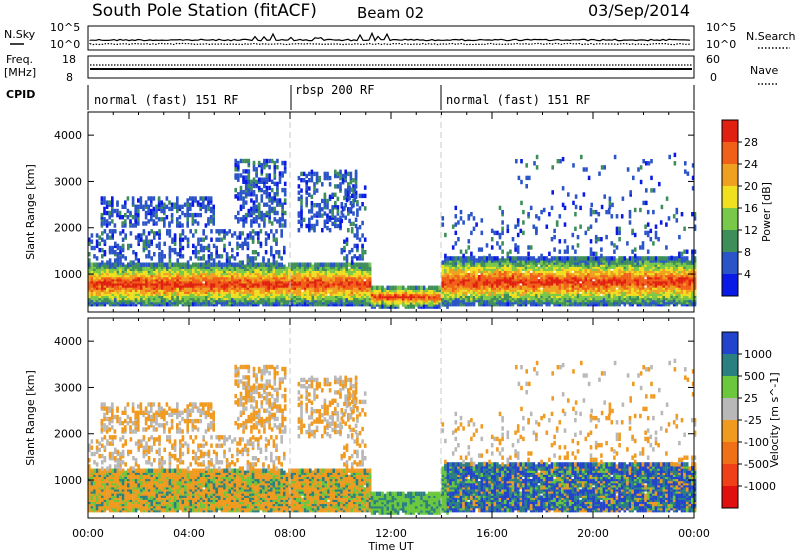 The height and width of the screenshot is (554, 800). I want to click on cpid-mode-2: rbsp 200 RF, so click(334, 90).